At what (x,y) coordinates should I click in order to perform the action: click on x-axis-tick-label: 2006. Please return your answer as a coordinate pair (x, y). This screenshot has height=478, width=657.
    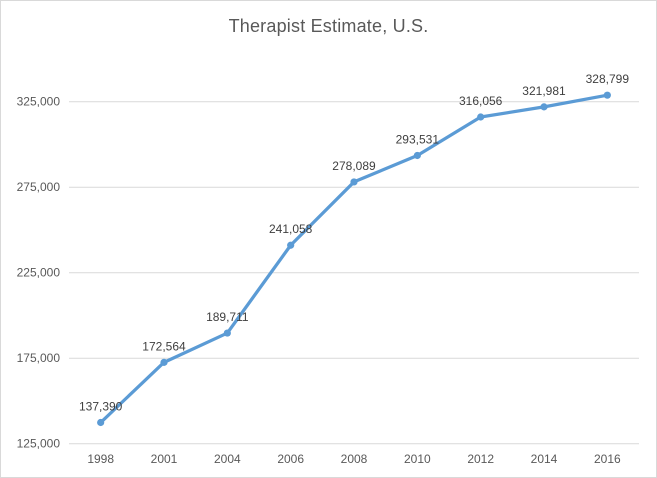
    Looking at the image, I should click on (290, 459).